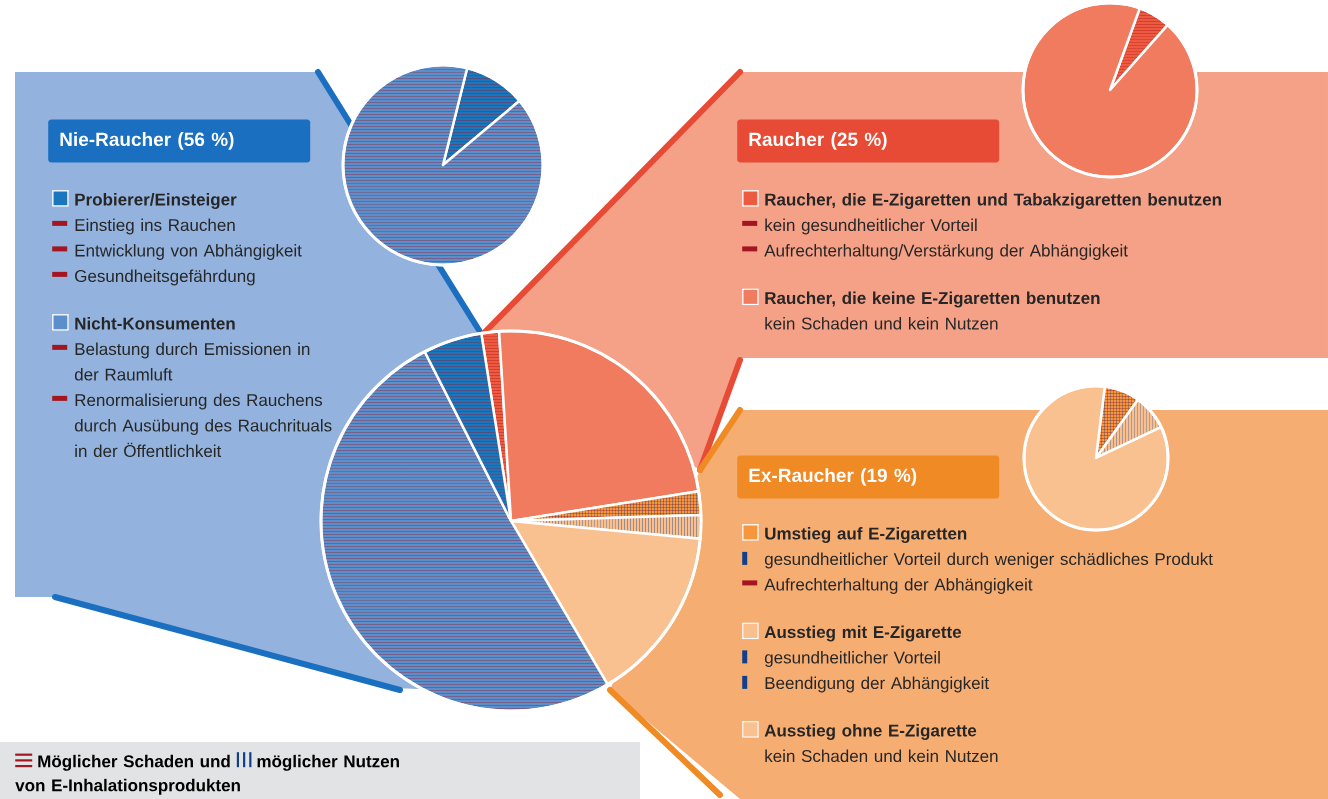 This screenshot has height=799, width=1328. I want to click on text: Raucher (25 %), so click(818, 141).